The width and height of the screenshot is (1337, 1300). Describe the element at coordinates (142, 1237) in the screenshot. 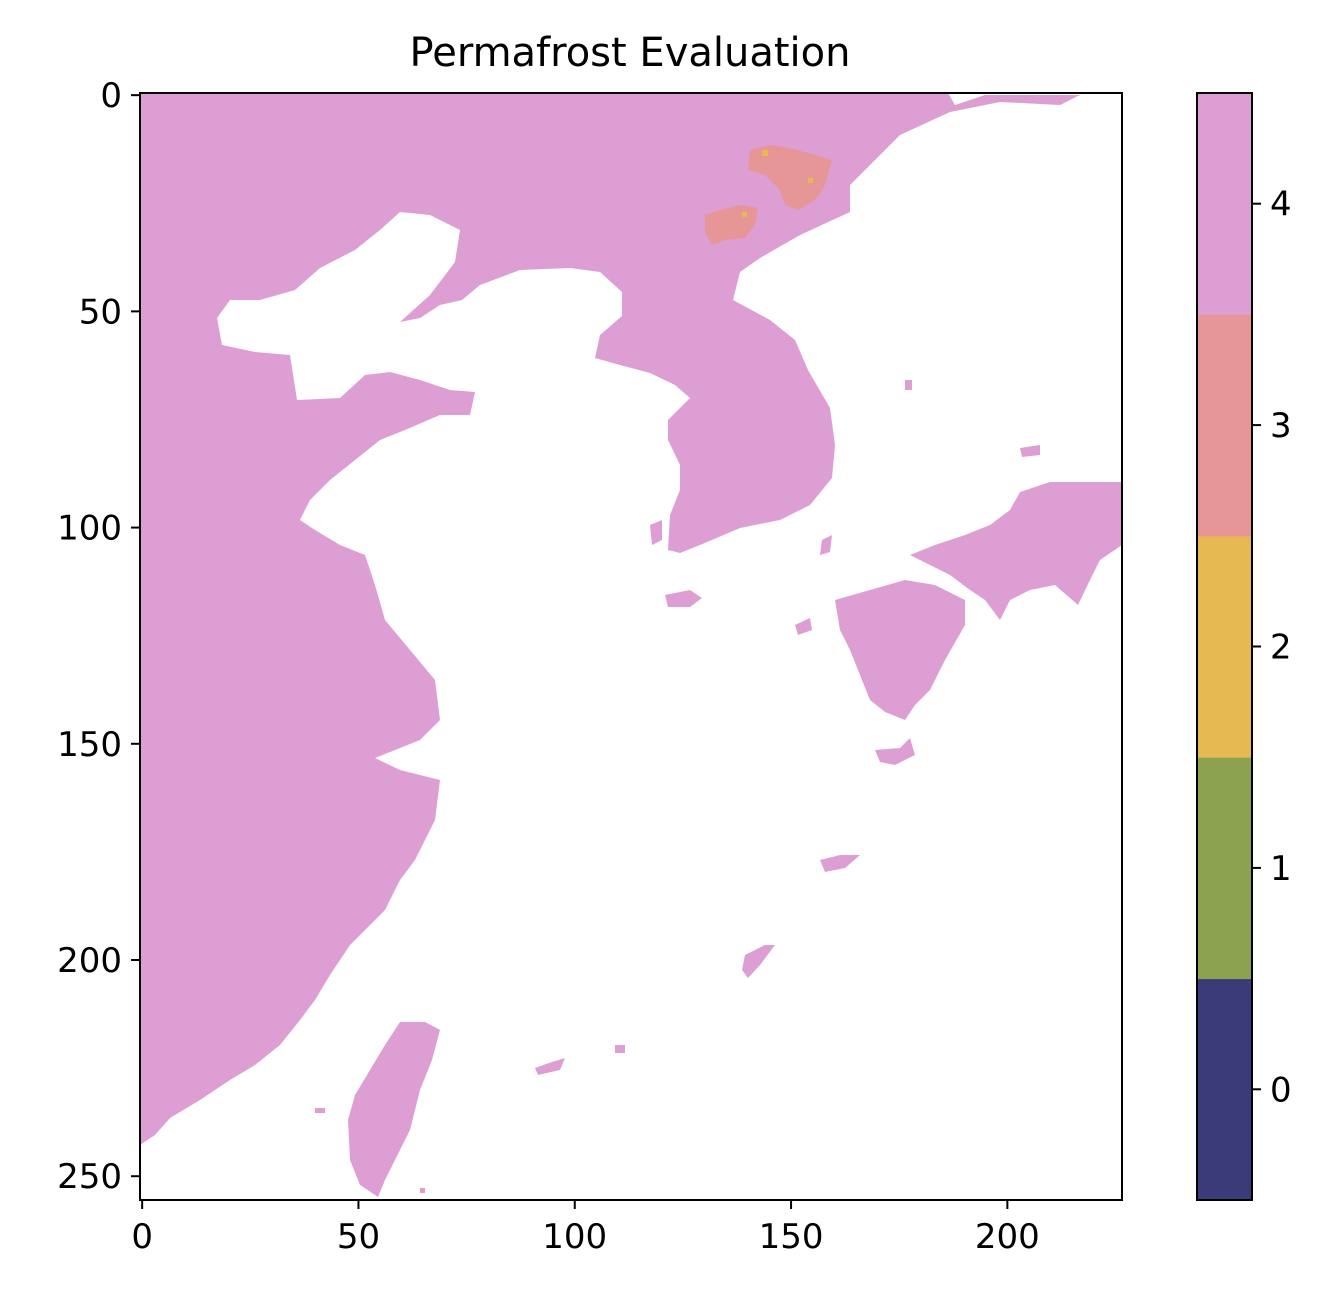

I see `x-tick-label: 0` at that location.